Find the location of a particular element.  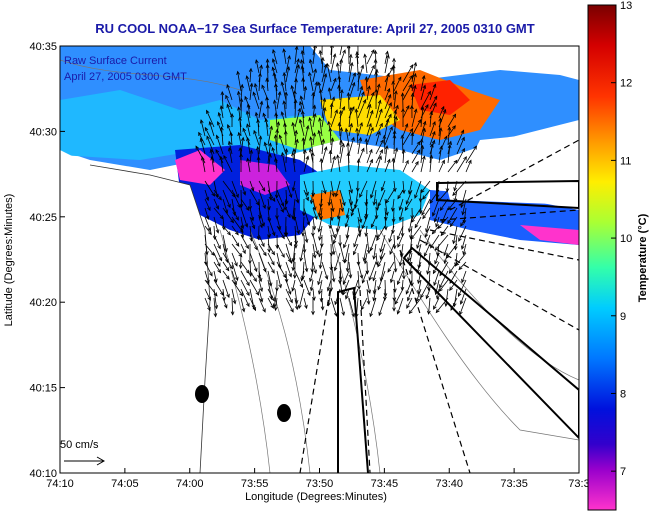

sst-patch-hot is located at coordinates (440, 97).